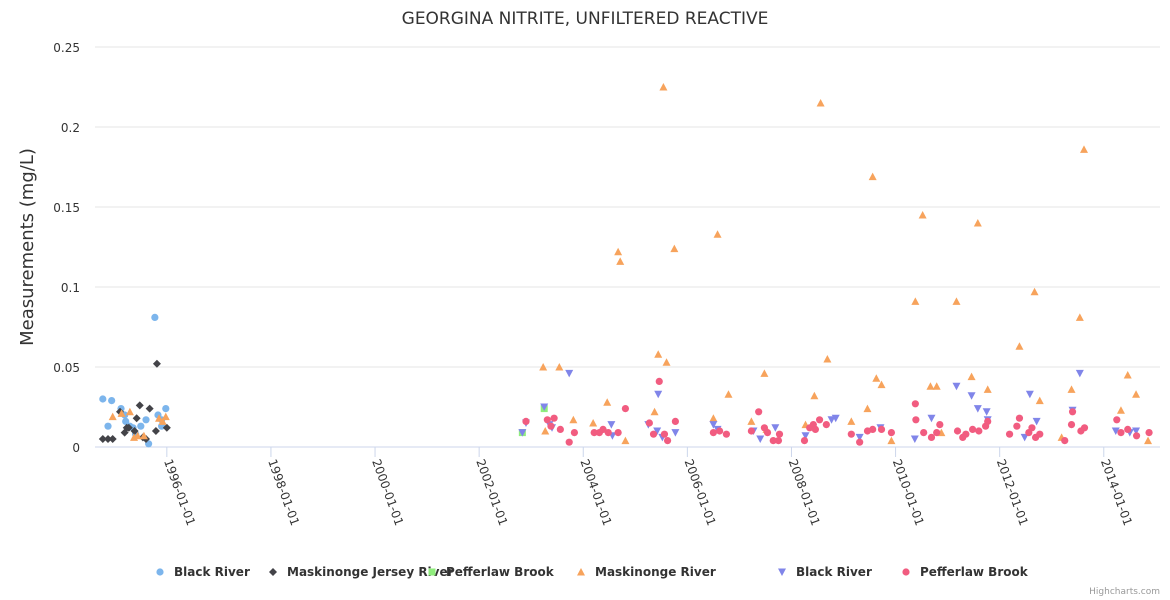 This screenshot has height=600, width=1170. I want to click on legend-item: Pefferlaw Brook, so click(965, 572).